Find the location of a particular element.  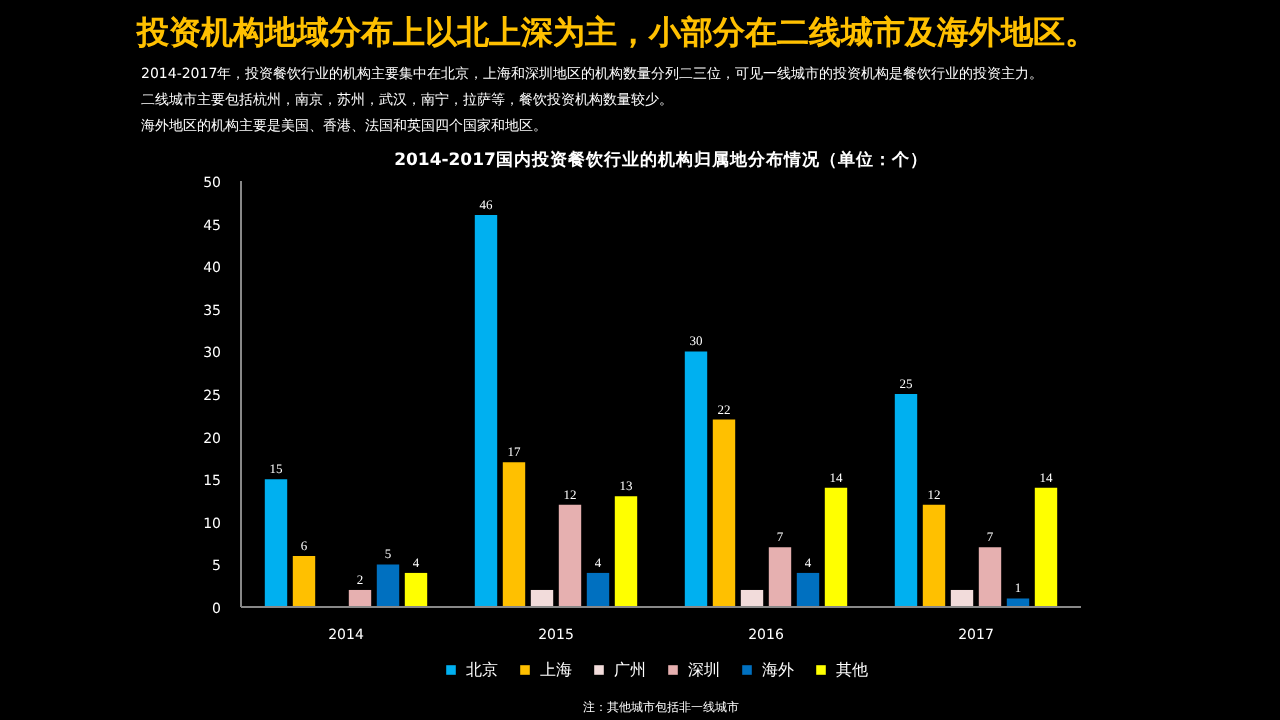

legend-label: 广州 is located at coordinates (631, 669).